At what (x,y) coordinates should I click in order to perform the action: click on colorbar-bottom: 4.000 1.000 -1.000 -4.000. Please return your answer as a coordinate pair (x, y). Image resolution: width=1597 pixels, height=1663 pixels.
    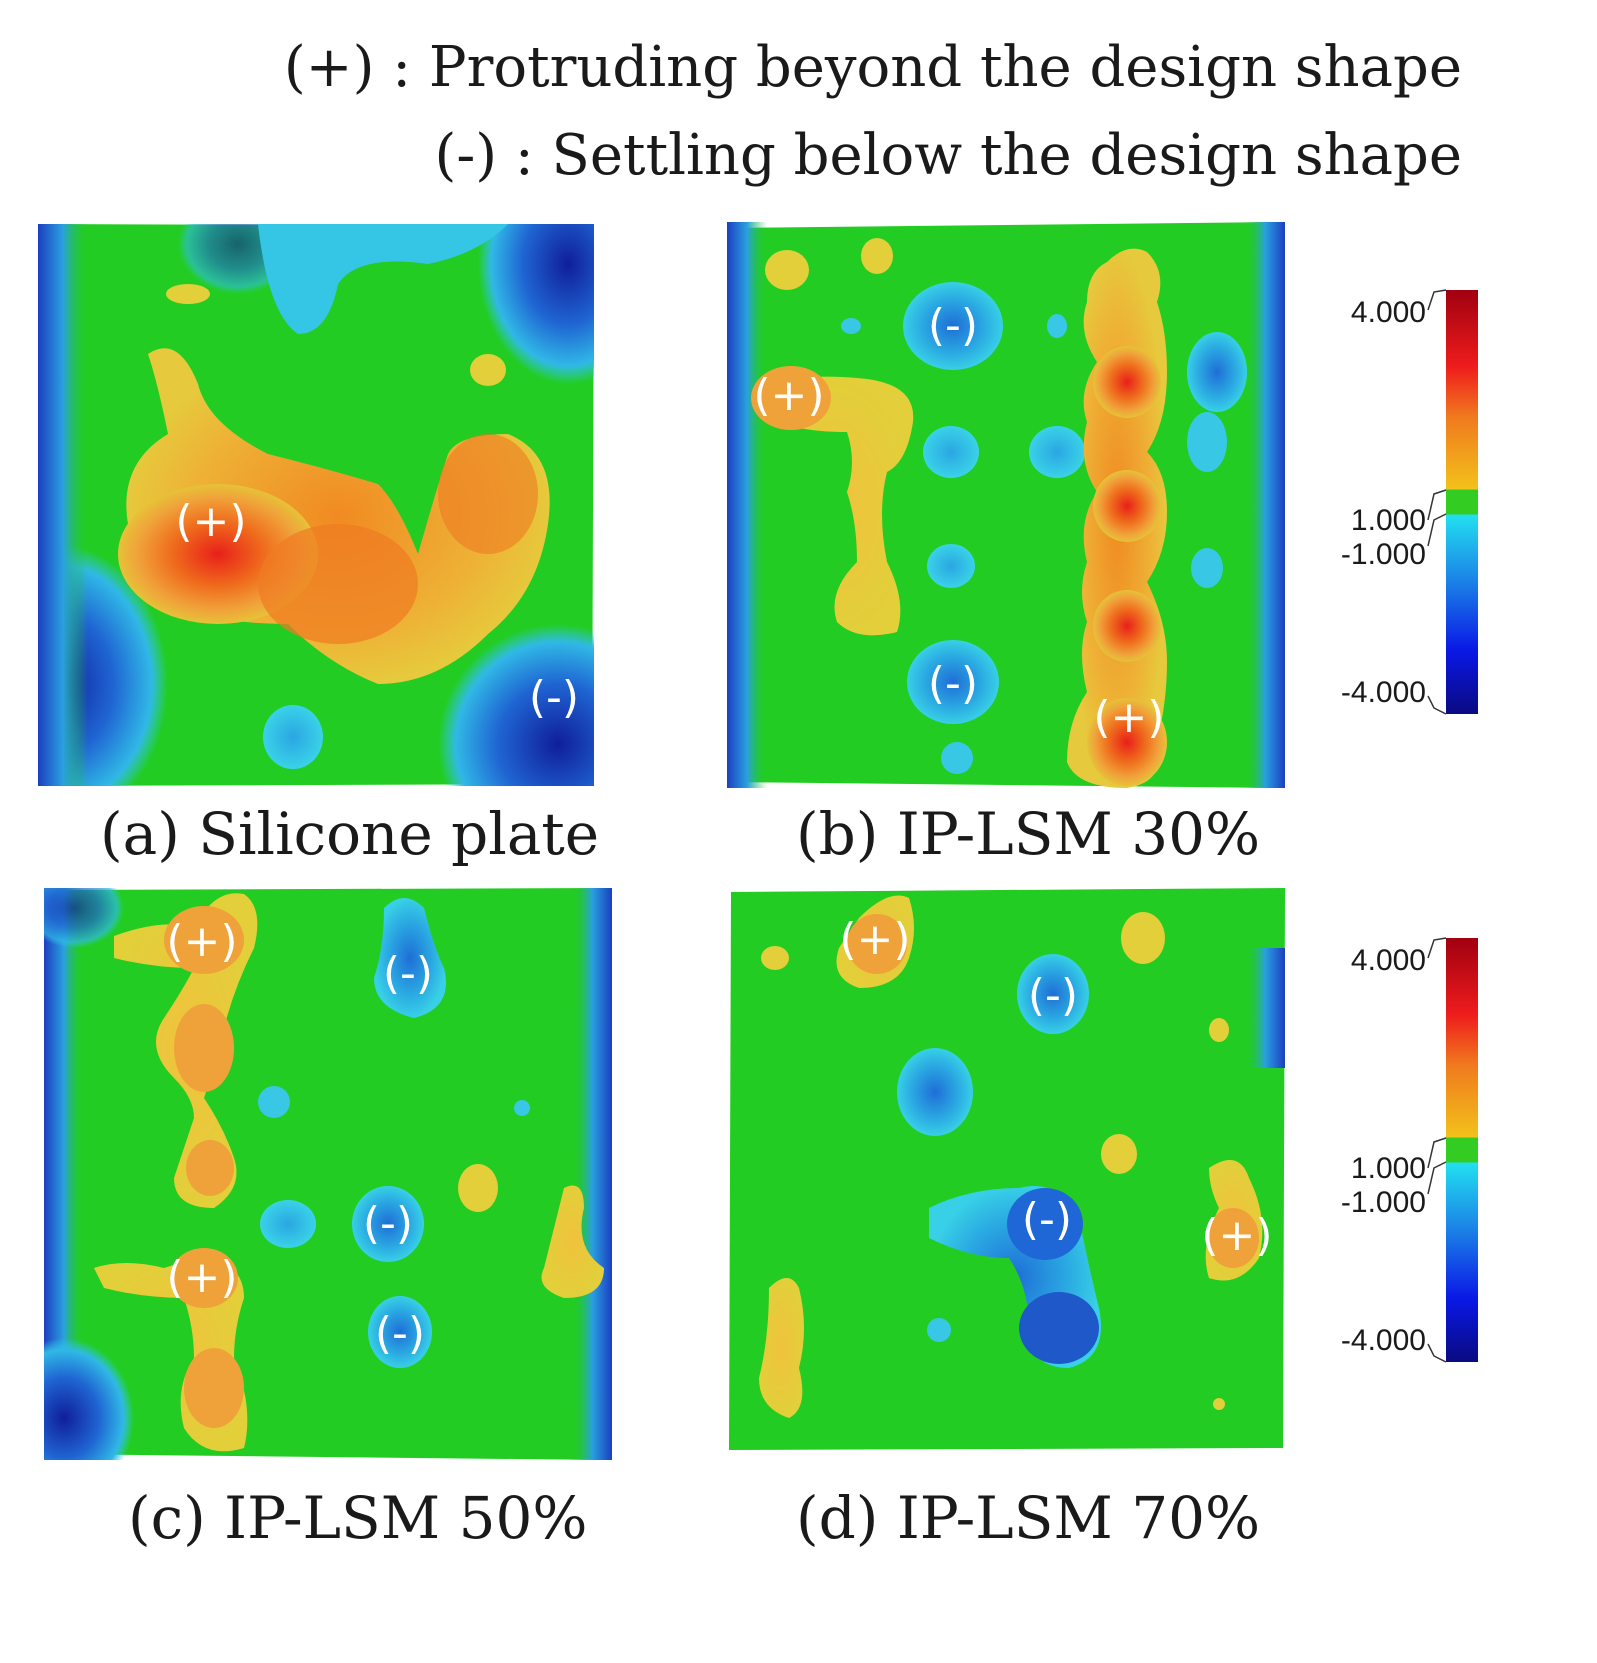
    Looking at the image, I should click on (1405, 1152).